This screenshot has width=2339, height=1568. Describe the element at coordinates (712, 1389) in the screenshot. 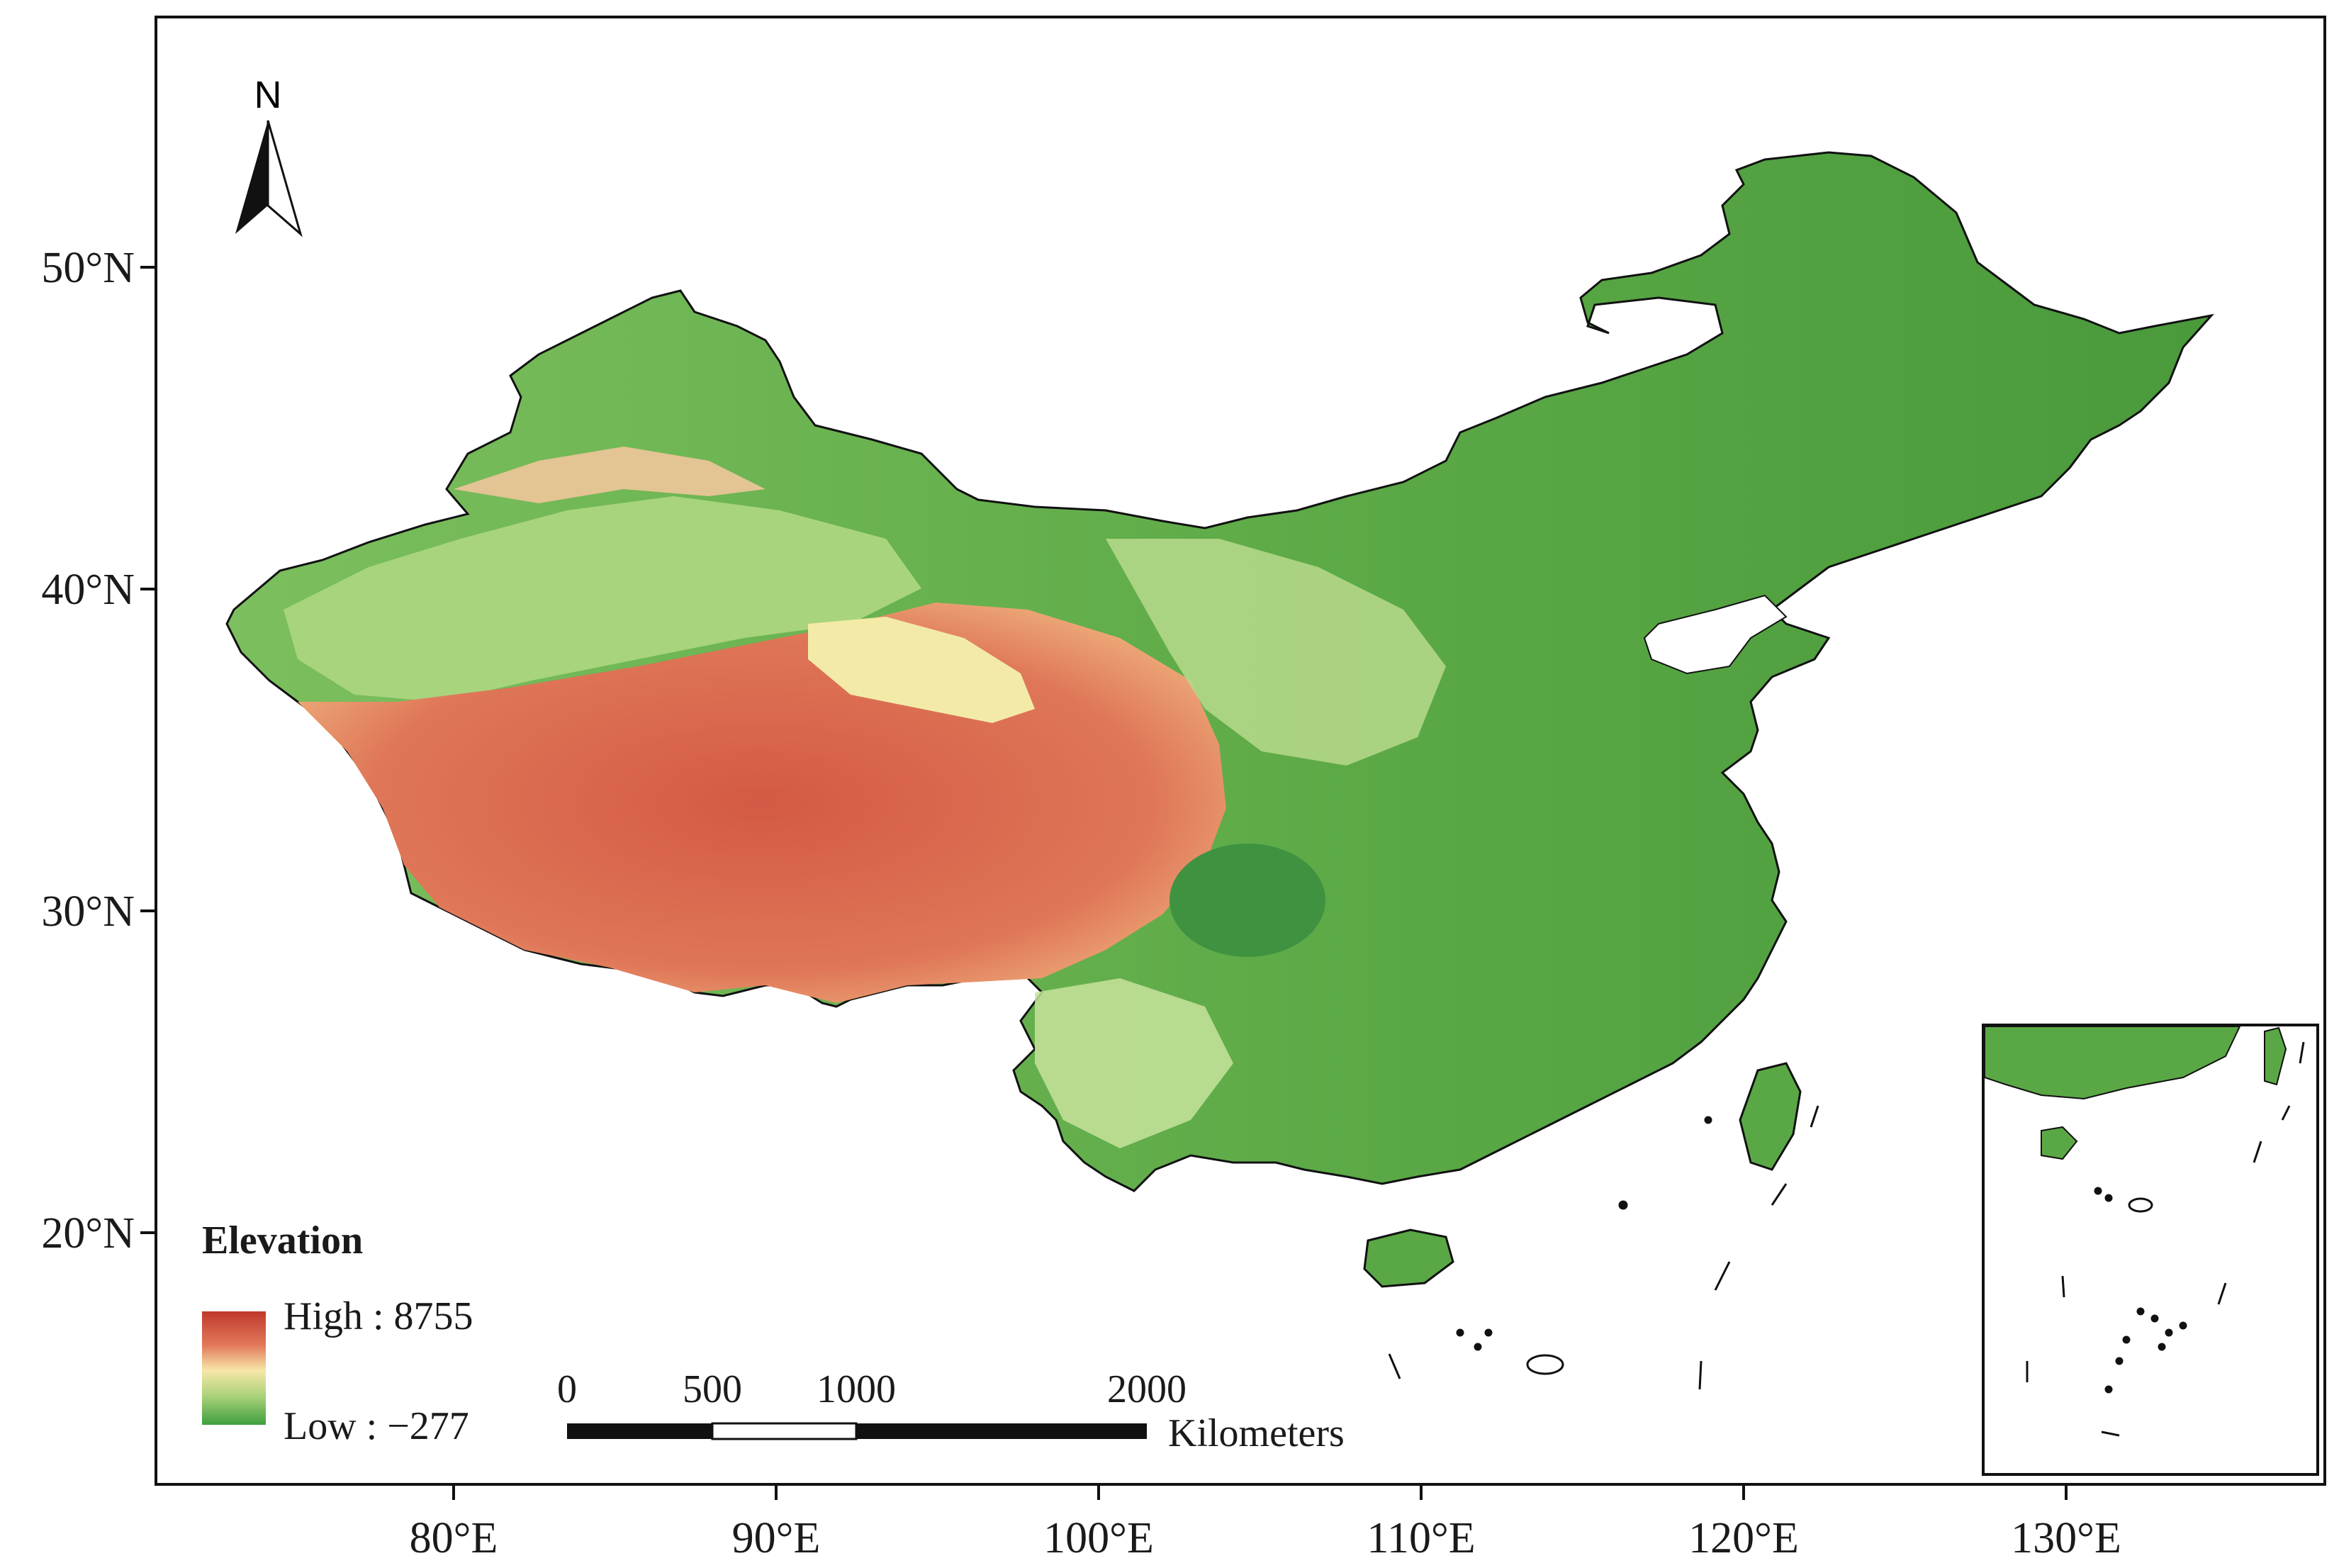

I see `scale-tick-500: 500` at that location.